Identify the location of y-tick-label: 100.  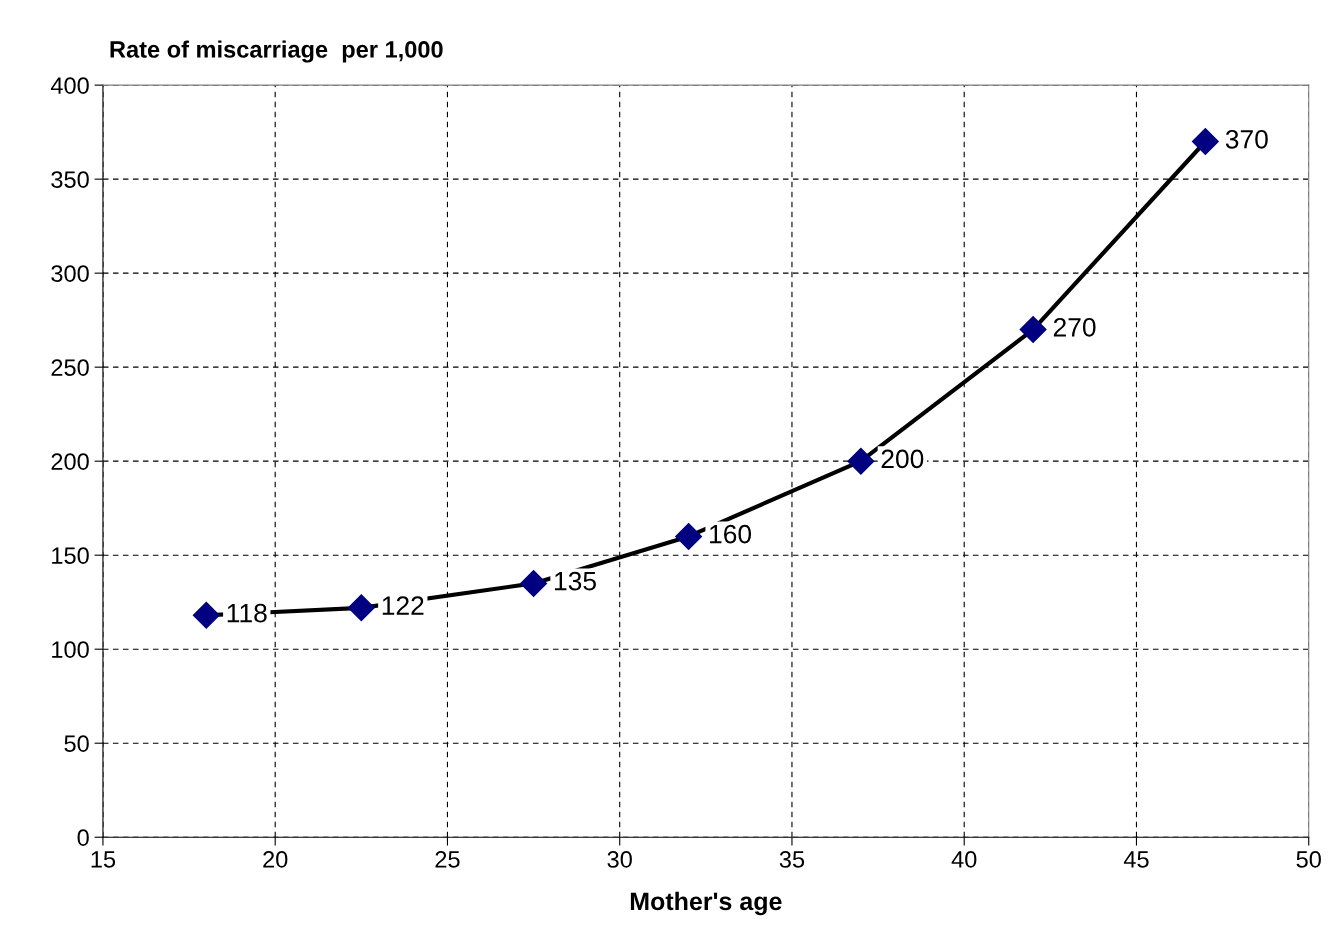
(70, 649).